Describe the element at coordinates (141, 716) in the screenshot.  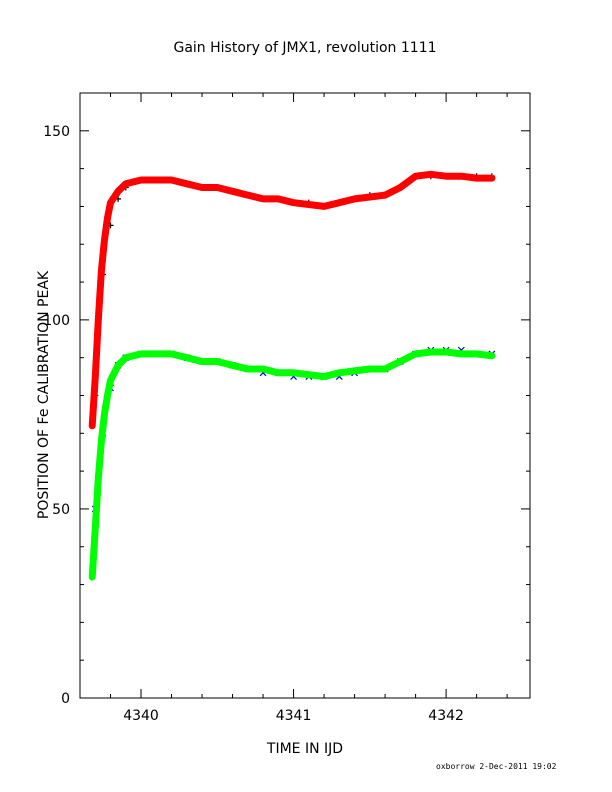
I see `x-tick-label: 4340` at that location.